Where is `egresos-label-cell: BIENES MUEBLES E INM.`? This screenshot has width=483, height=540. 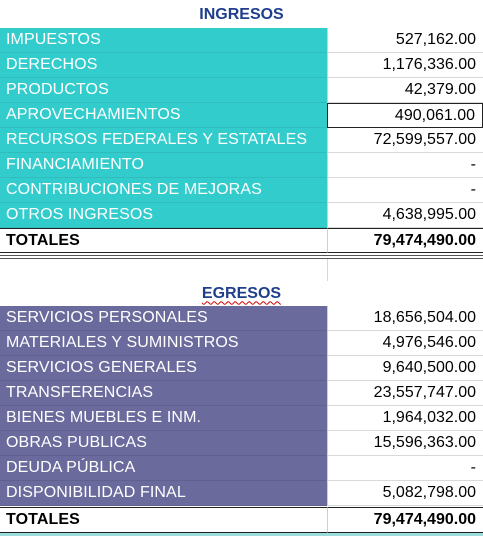
egresos-label-cell: BIENES MUEBLES E INM. is located at coordinates (163, 418).